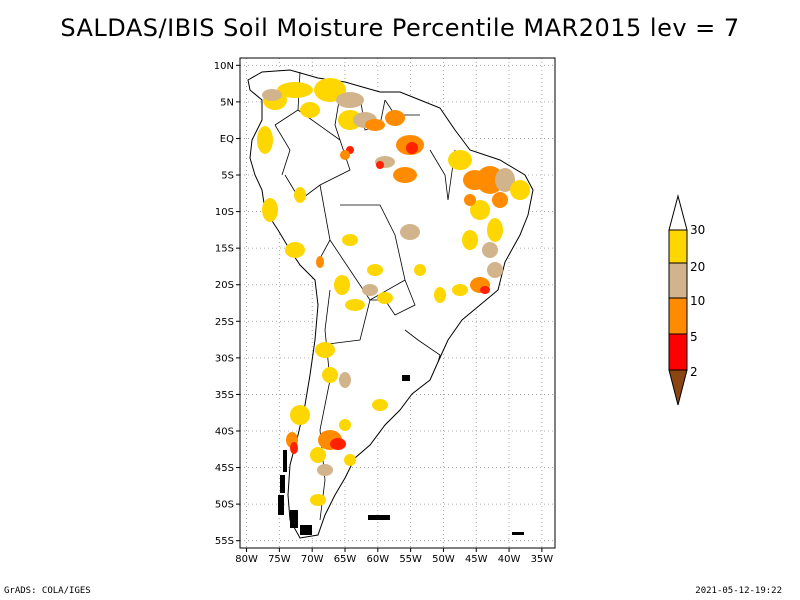 Image resolution: width=800 pixels, height=600 pixels. Describe the element at coordinates (279, 559) in the screenshot. I see `lon-tick-label: 75W` at that location.